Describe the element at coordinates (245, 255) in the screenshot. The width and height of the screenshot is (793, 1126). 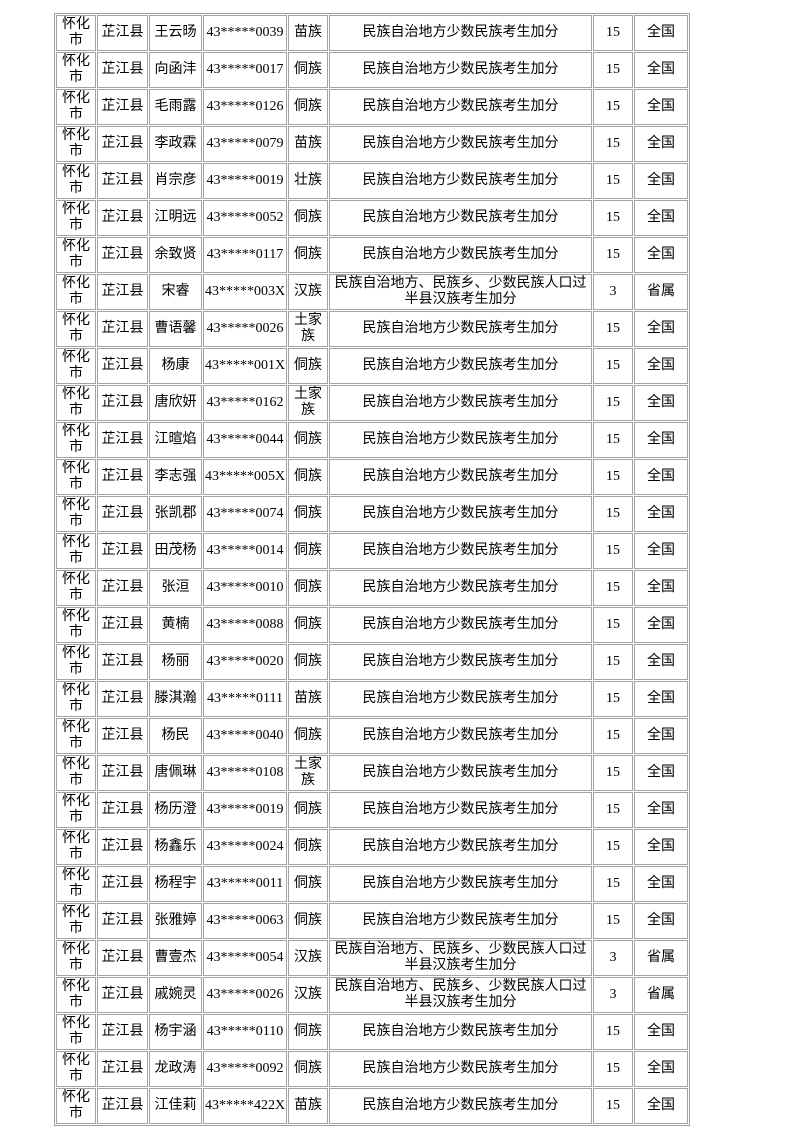
I see `cell-id: 43*****0117` at that location.